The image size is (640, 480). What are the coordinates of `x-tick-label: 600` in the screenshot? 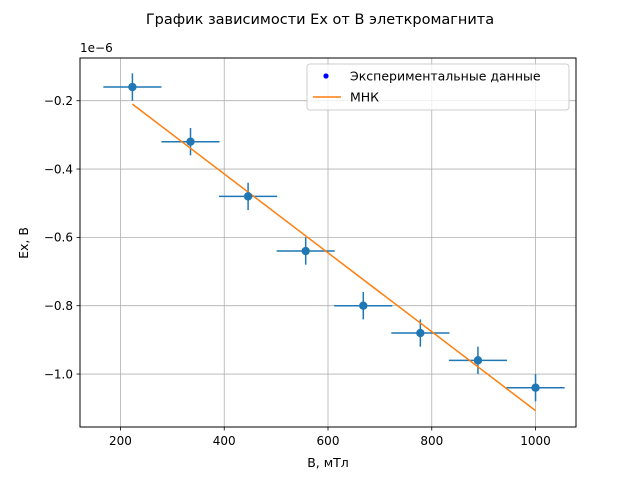 It's located at (328, 441).